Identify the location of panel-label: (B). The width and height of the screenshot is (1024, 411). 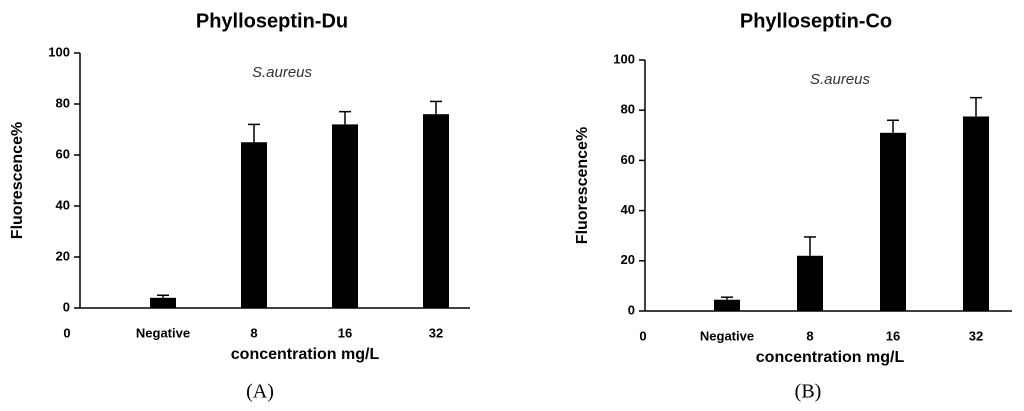
(808, 392).